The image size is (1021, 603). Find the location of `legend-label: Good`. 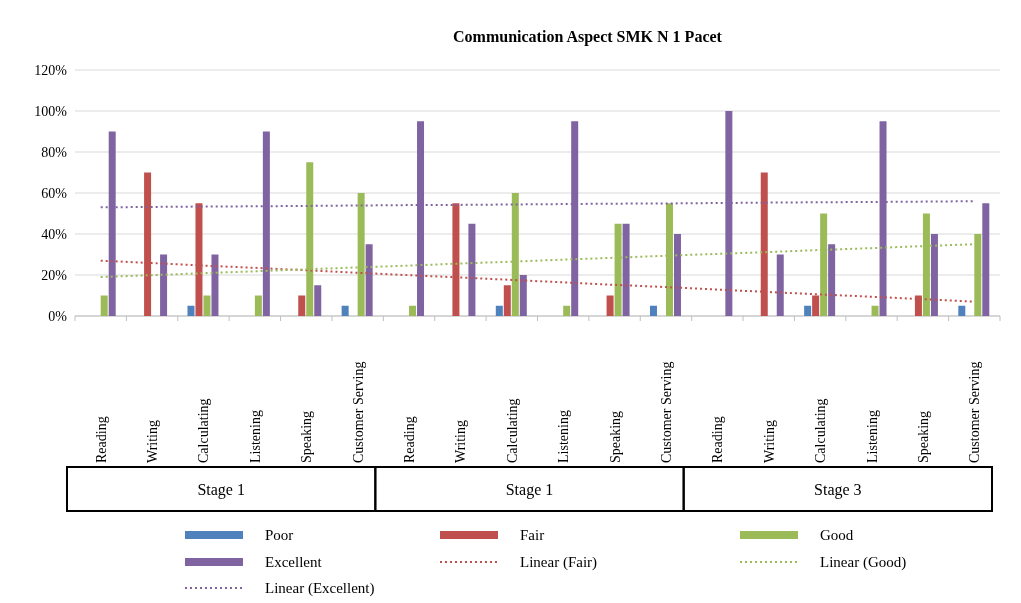

legend-label: Good is located at coordinates (837, 535).